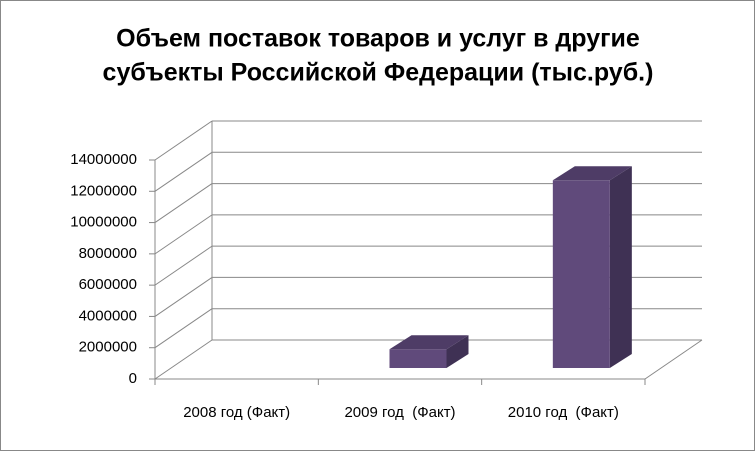 The height and width of the screenshot is (451, 755). What do you see at coordinates (133, 378) in the screenshot?
I see `y-tick-label: 0` at bounding box center [133, 378].